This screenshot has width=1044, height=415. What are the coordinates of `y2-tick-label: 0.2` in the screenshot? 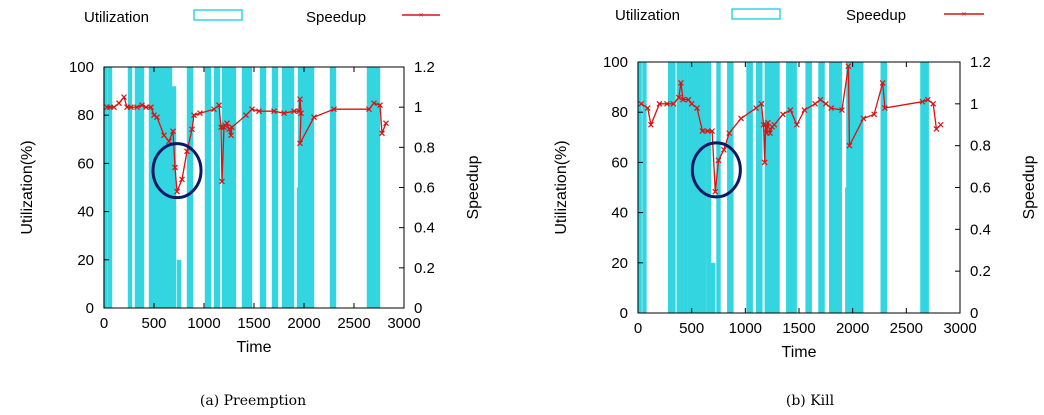 It's located at (980, 271).